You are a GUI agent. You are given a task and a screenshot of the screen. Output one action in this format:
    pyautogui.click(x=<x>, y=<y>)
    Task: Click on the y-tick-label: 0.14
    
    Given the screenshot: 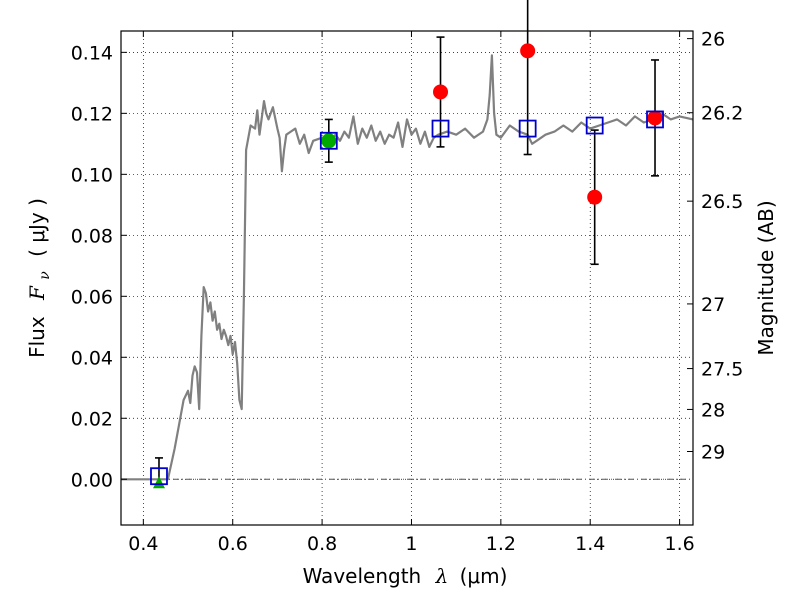 What is the action you would take?
    pyautogui.click(x=92, y=53)
    